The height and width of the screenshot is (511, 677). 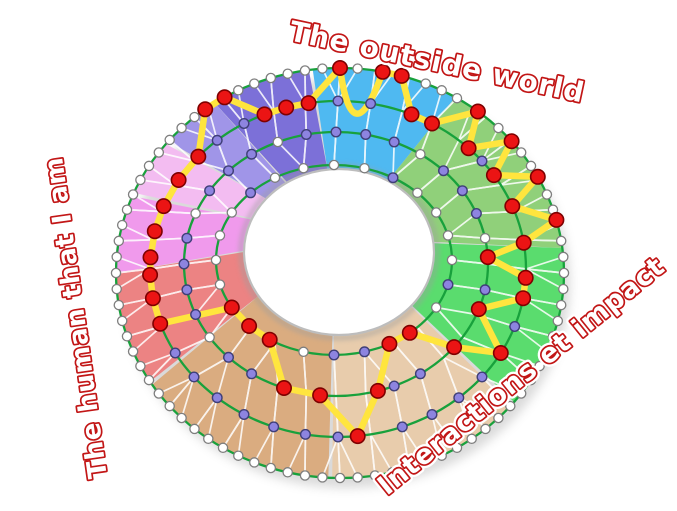 What do you see at coordinates (339, 252) in the screenshot?
I see `center-hole` at bounding box center [339, 252].